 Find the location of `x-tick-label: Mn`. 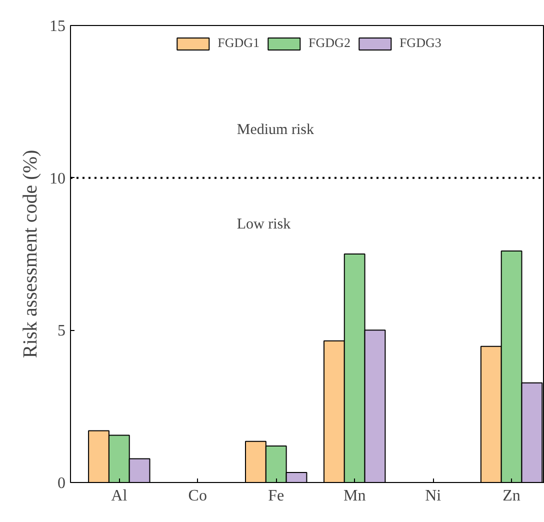

x-tick-label: Mn is located at coordinates (354, 496).